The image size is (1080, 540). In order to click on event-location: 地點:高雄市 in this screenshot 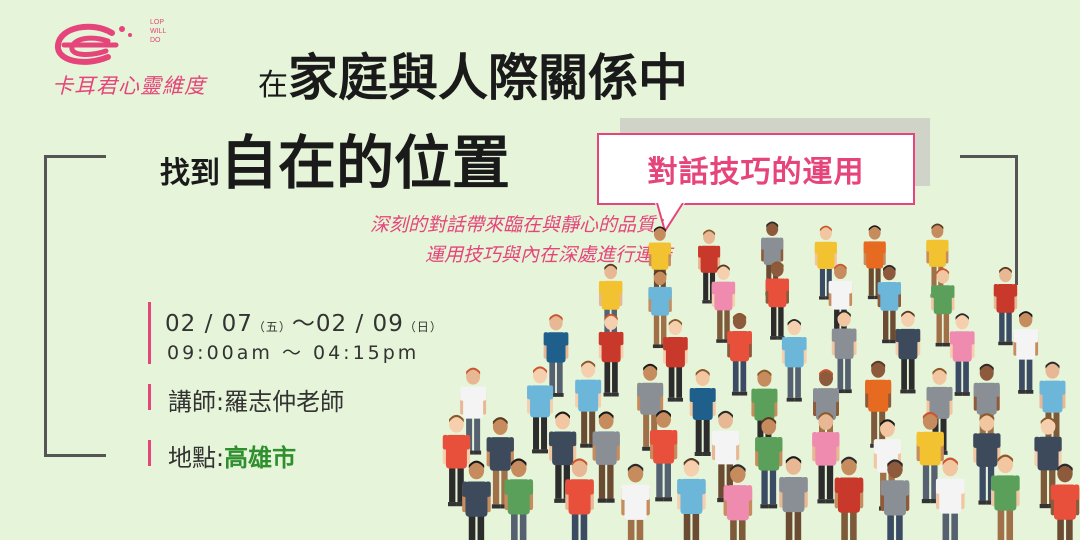, I will do `click(232, 458)`.